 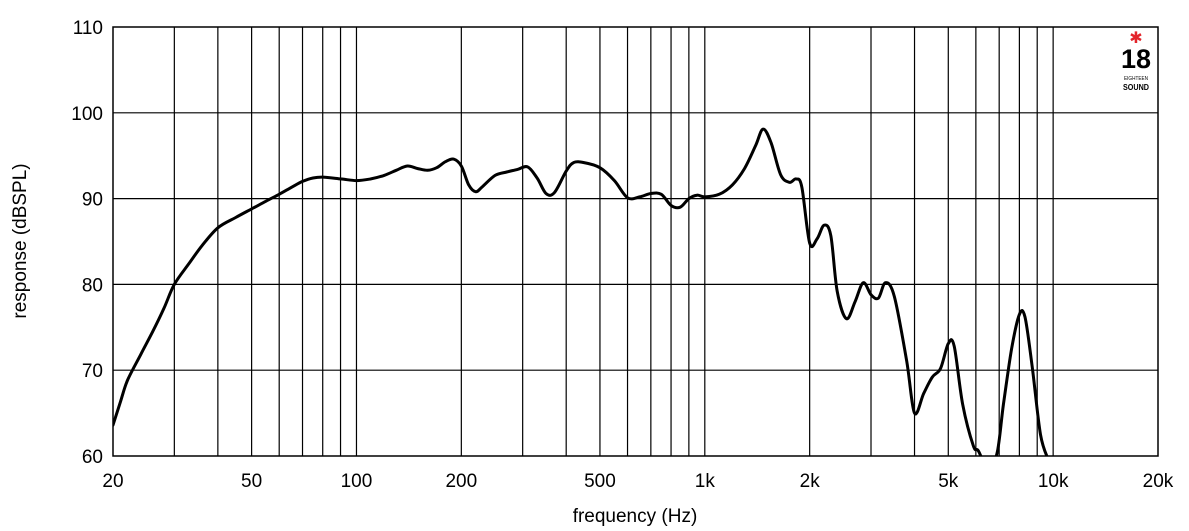 What do you see at coordinates (705, 481) in the screenshot?
I see `x-tick-label: 1k` at bounding box center [705, 481].